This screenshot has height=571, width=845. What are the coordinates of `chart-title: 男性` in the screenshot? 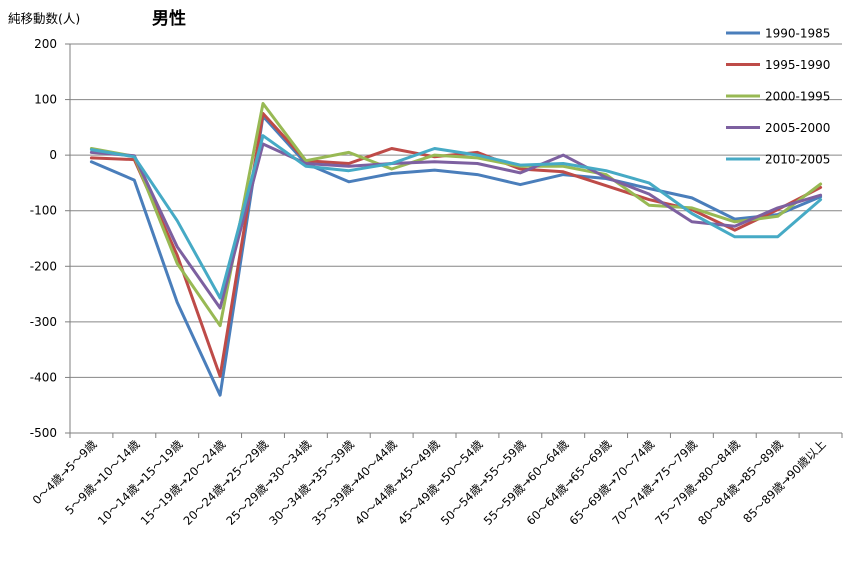 It's located at (169, 18).